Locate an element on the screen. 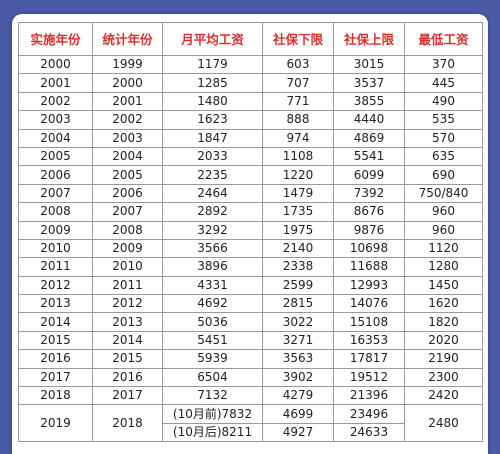 The width and height of the screenshot is (500, 454). table-cell: 4699 is located at coordinates (298, 414).